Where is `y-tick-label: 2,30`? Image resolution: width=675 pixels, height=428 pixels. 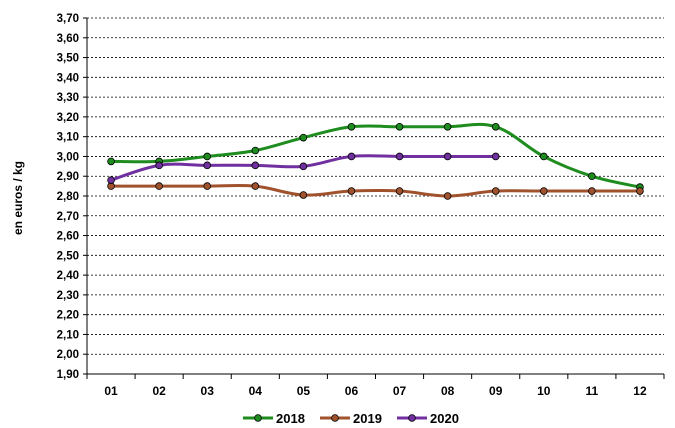
y-tick-label: 2,30 is located at coordinates (68, 296).